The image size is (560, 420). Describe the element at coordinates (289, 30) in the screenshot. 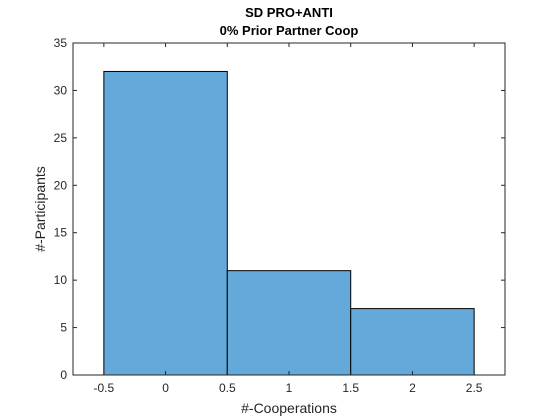

I see `chart-subtitle: 0% Prior Partner Coop` at that location.